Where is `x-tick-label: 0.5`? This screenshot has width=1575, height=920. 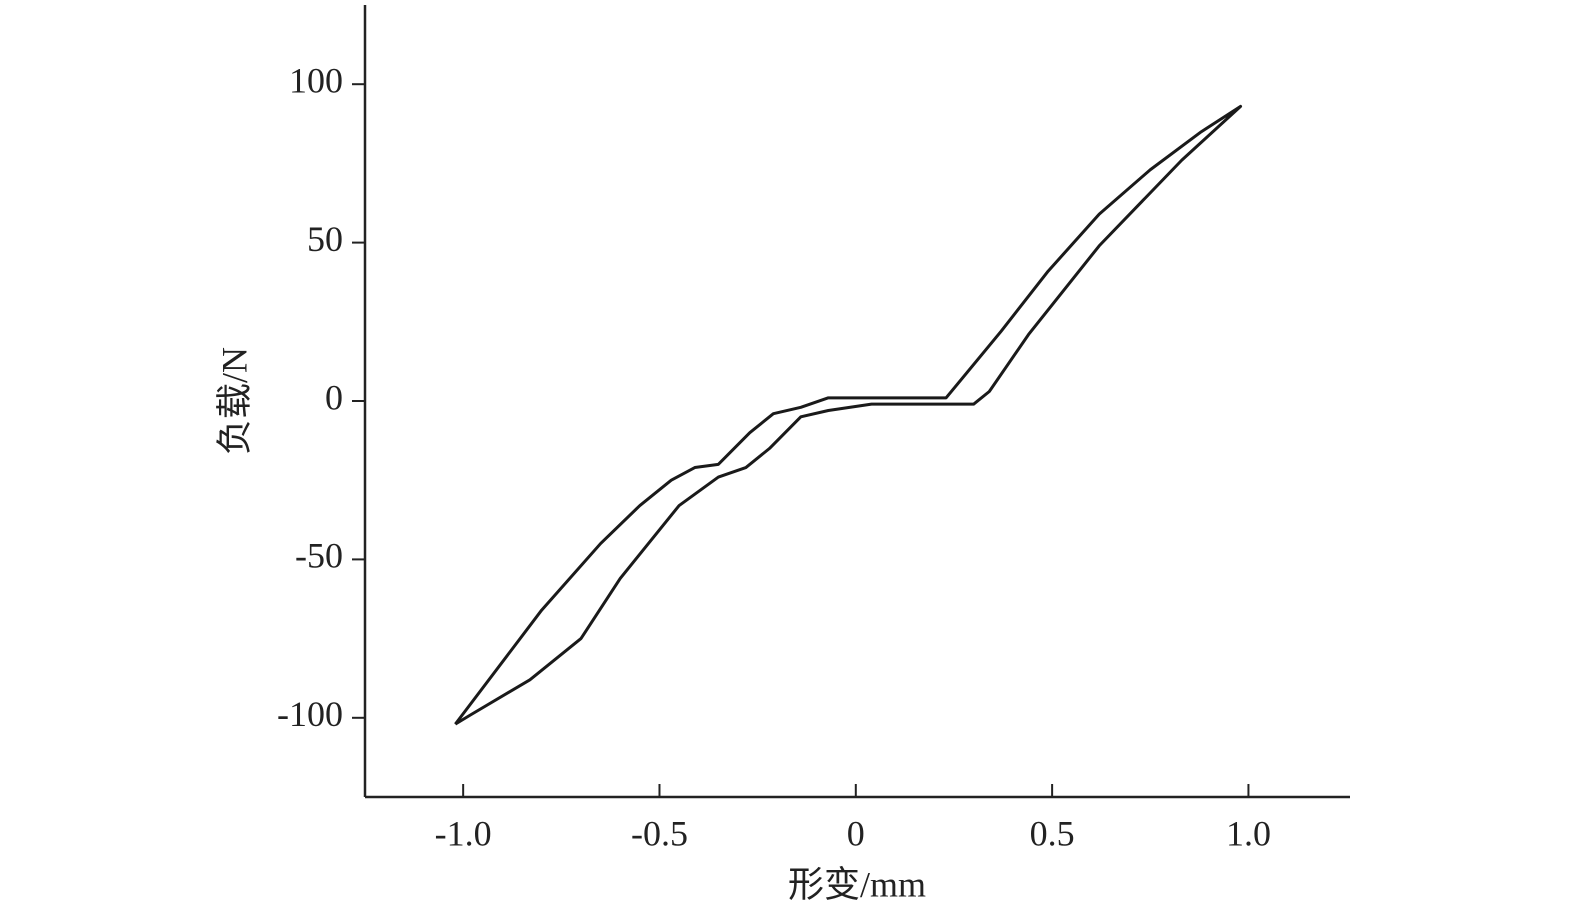
x-tick-label: 0.5 is located at coordinates (1052, 833).